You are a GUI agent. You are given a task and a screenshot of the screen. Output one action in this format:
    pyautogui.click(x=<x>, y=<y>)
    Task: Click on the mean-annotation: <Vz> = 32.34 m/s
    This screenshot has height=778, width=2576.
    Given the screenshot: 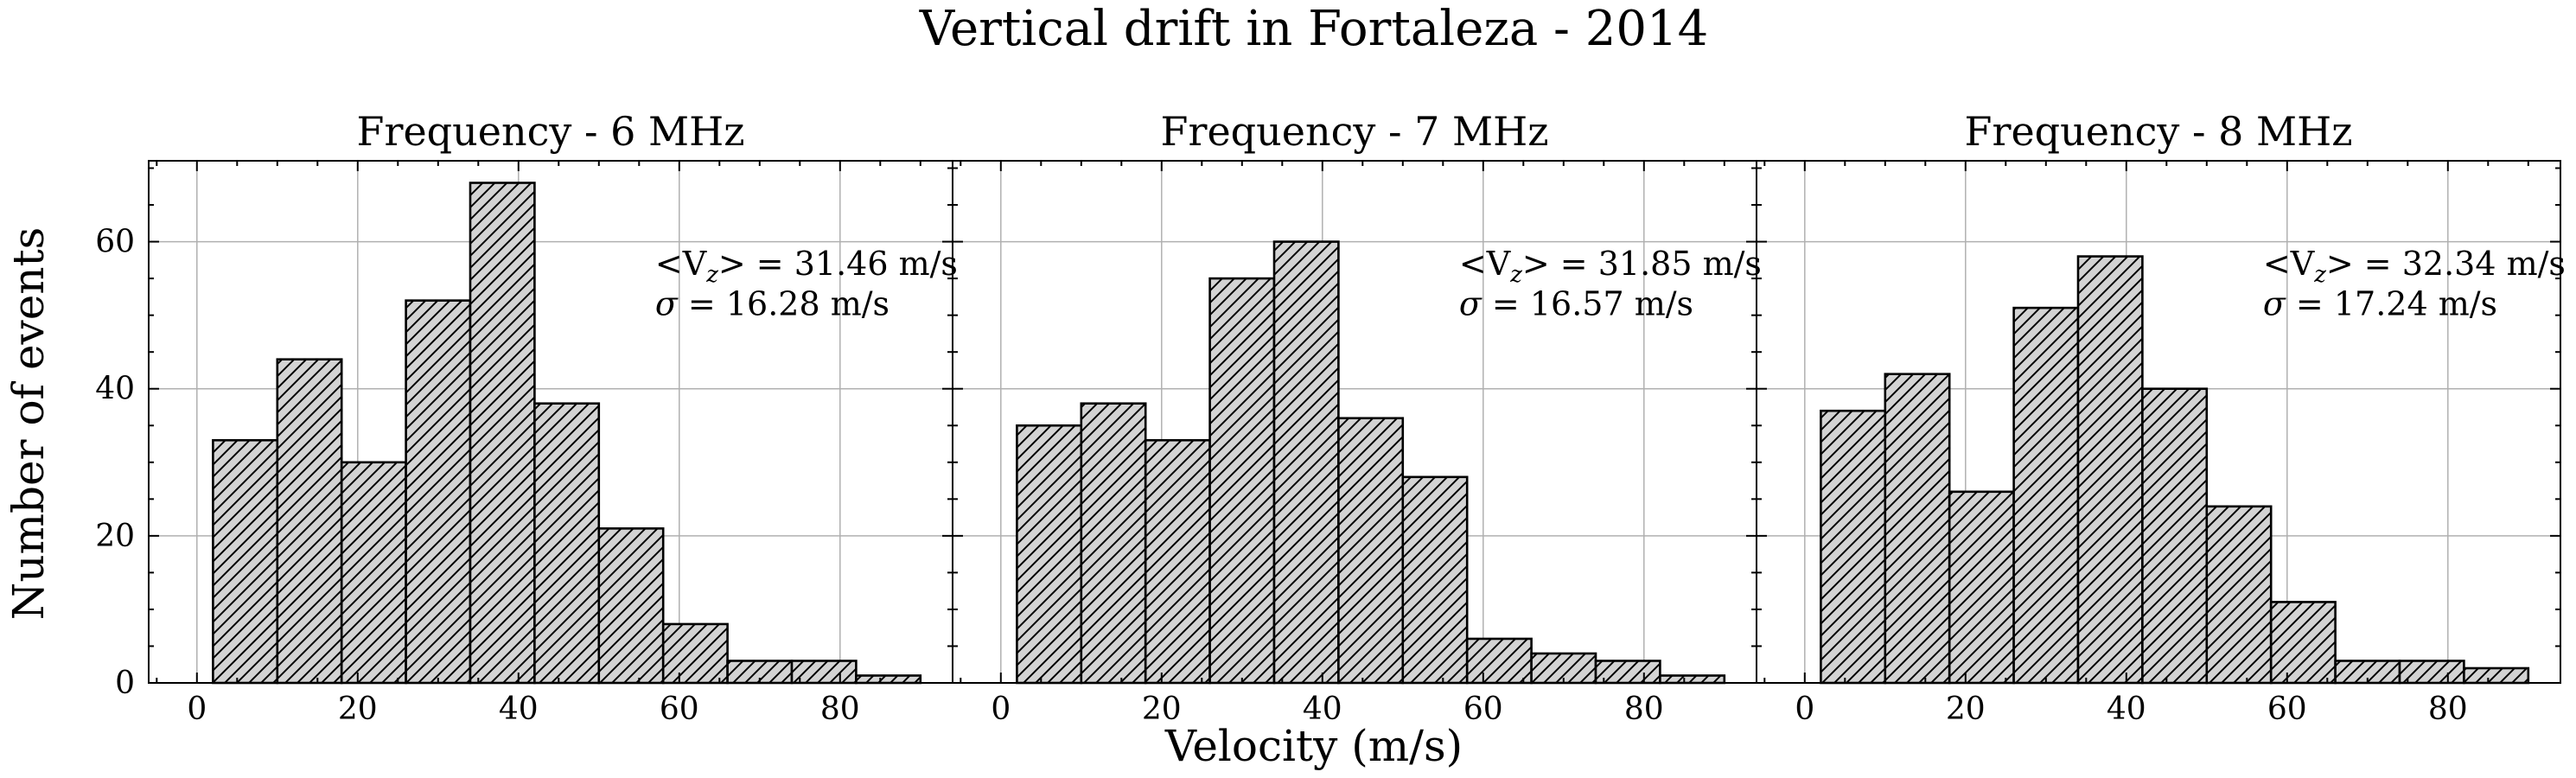 What is the action you would take?
    pyautogui.click(x=2414, y=266)
    